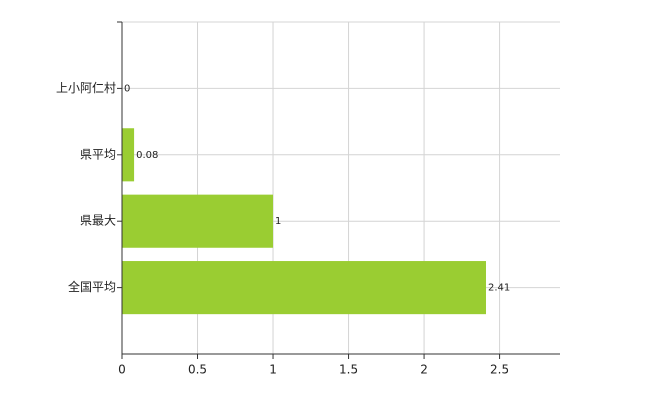  Describe the element at coordinates (98, 154) in the screenshot. I see `y-tick-label: 県平均` at that location.